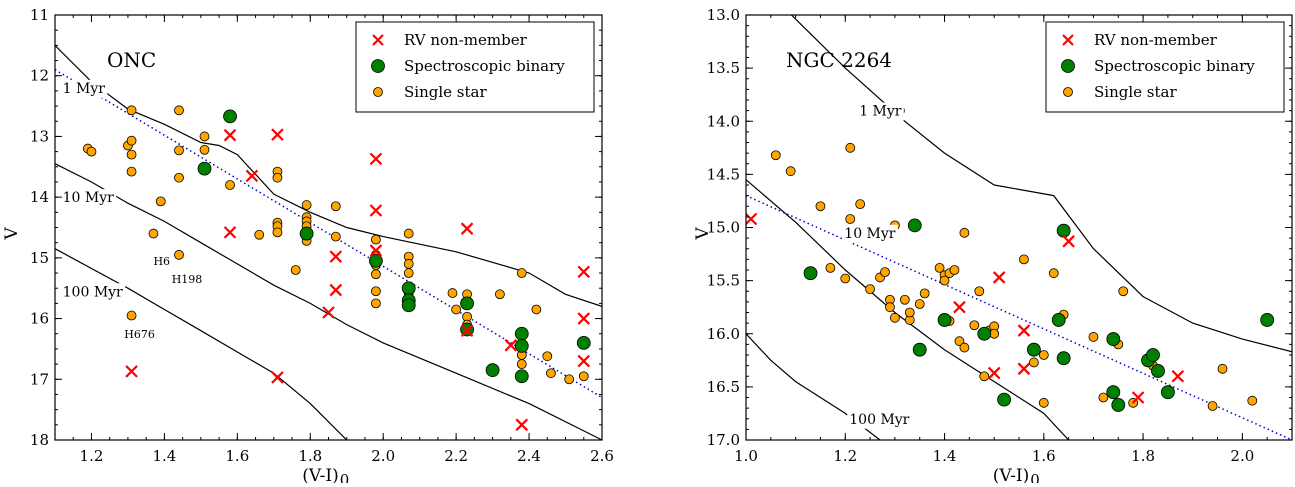 Image resolution: width=1295 pixels, height=487 pixels. What do you see at coordinates (161, 261) in the screenshot?
I see `star-label: H6` at bounding box center [161, 261].